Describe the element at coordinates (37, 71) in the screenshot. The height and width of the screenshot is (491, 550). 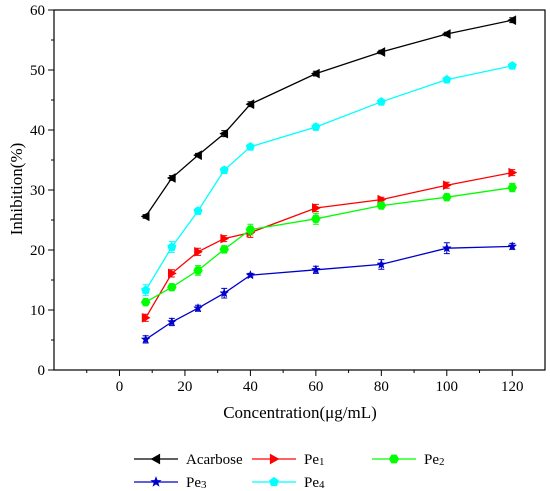
I see `y-tick-label: 50` at that location.